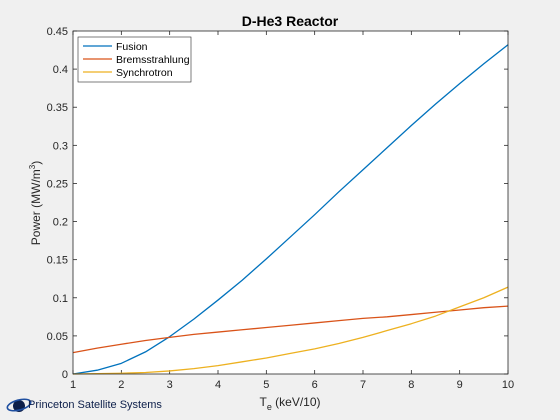 The height and width of the screenshot is (420, 560). Describe the element at coordinates (57, 108) in the screenshot. I see `y-tick-label: 0.35` at that location.